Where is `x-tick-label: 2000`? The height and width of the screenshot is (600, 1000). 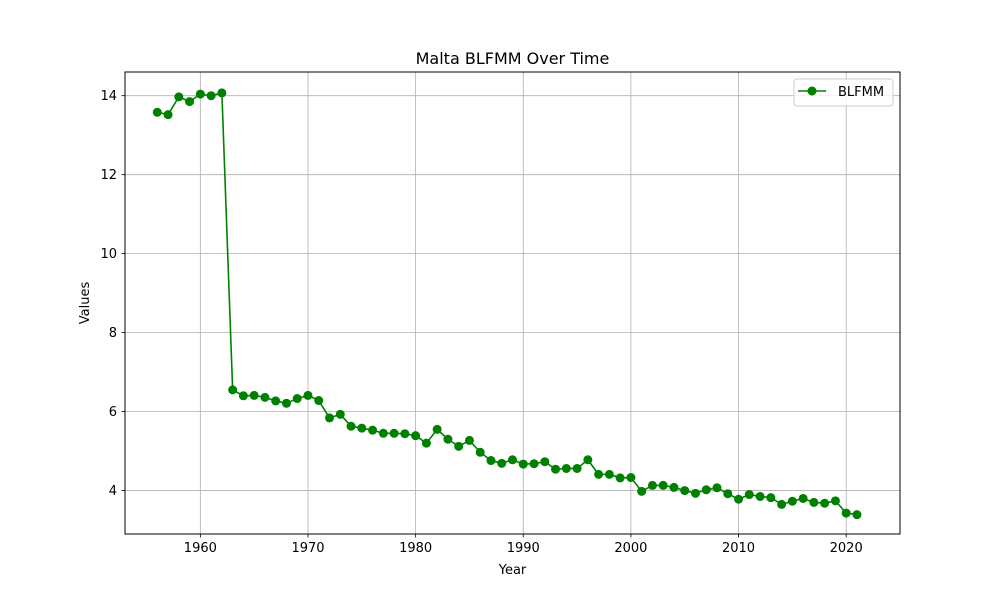
x-tick-label: 2000 is located at coordinates (630, 548).